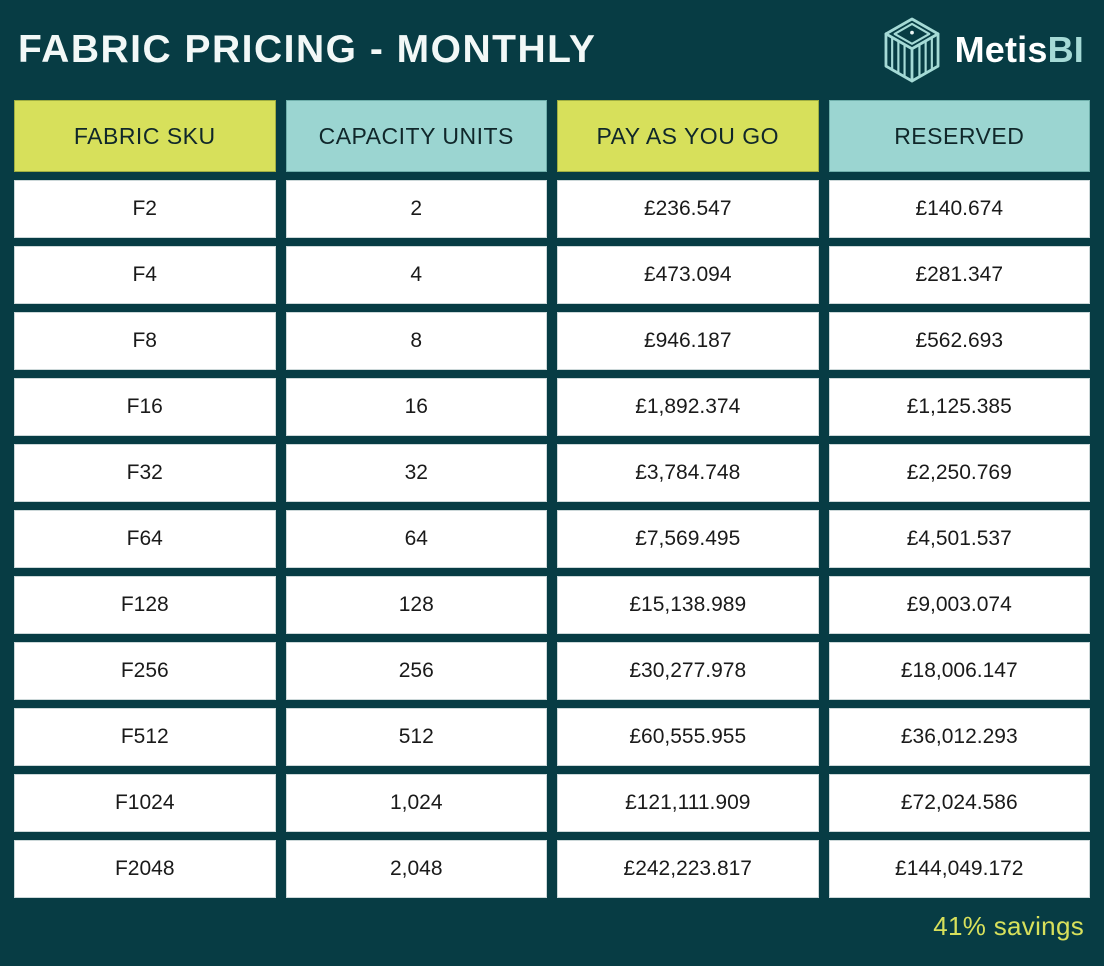 The height and width of the screenshot is (966, 1104). What do you see at coordinates (416, 803) in the screenshot?
I see `value-cell-r10c2: 1,024` at bounding box center [416, 803].